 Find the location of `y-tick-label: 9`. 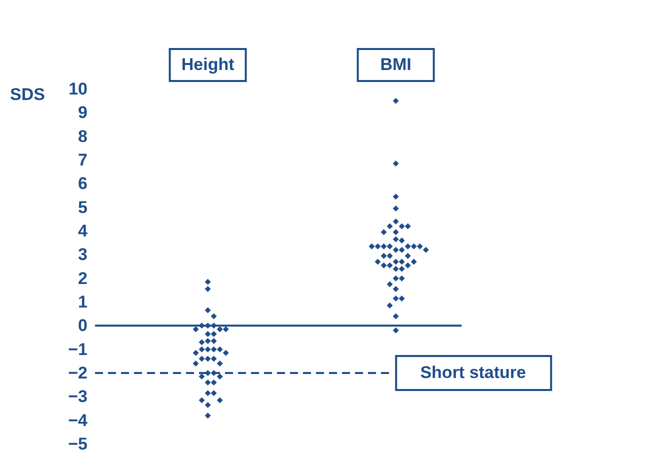

y-tick-label: 9 is located at coordinates (83, 112).